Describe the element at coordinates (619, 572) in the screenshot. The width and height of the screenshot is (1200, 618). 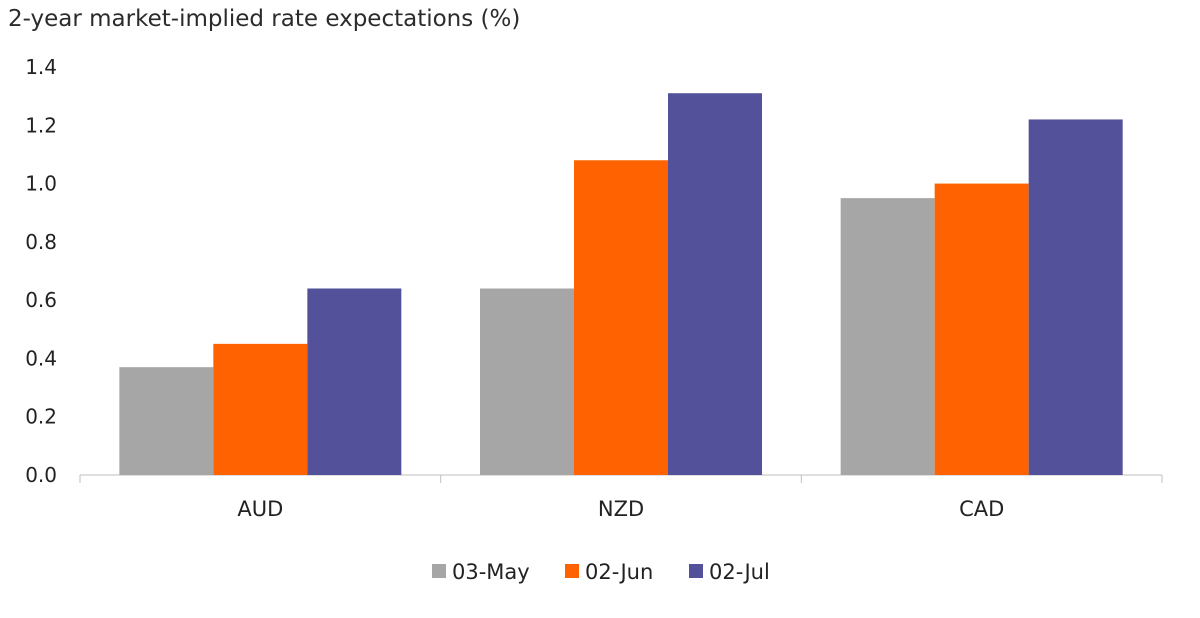
I see `legend-label: 02-Jun` at that location.